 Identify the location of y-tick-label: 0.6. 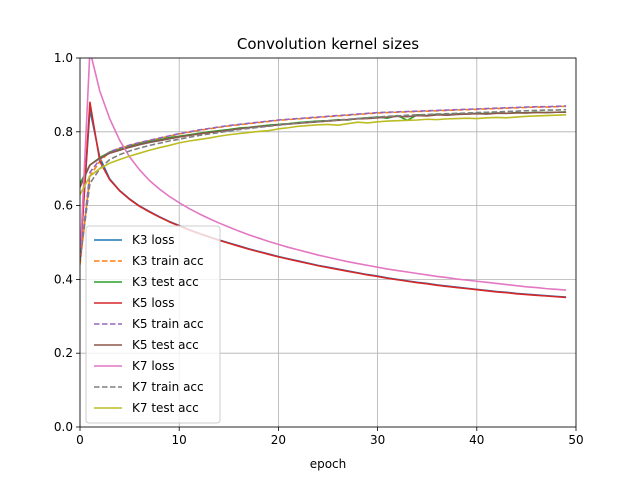
(63, 206).